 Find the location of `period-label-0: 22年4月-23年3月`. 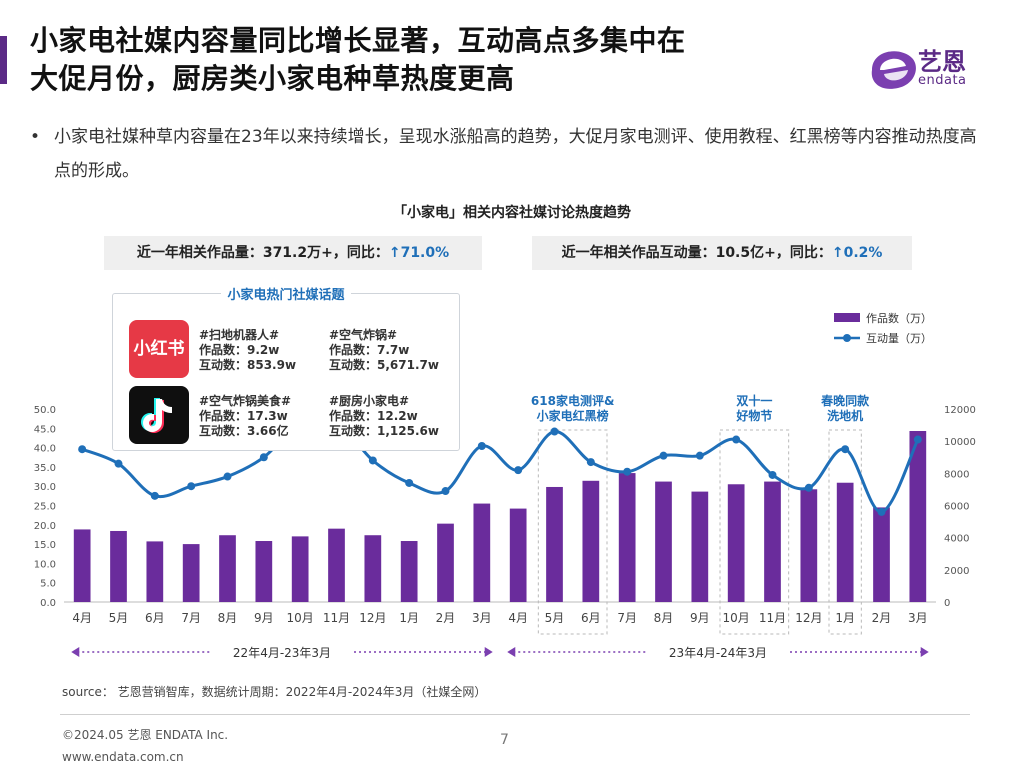

period-label-0: 22年4月-23年3月 is located at coordinates (282, 653).